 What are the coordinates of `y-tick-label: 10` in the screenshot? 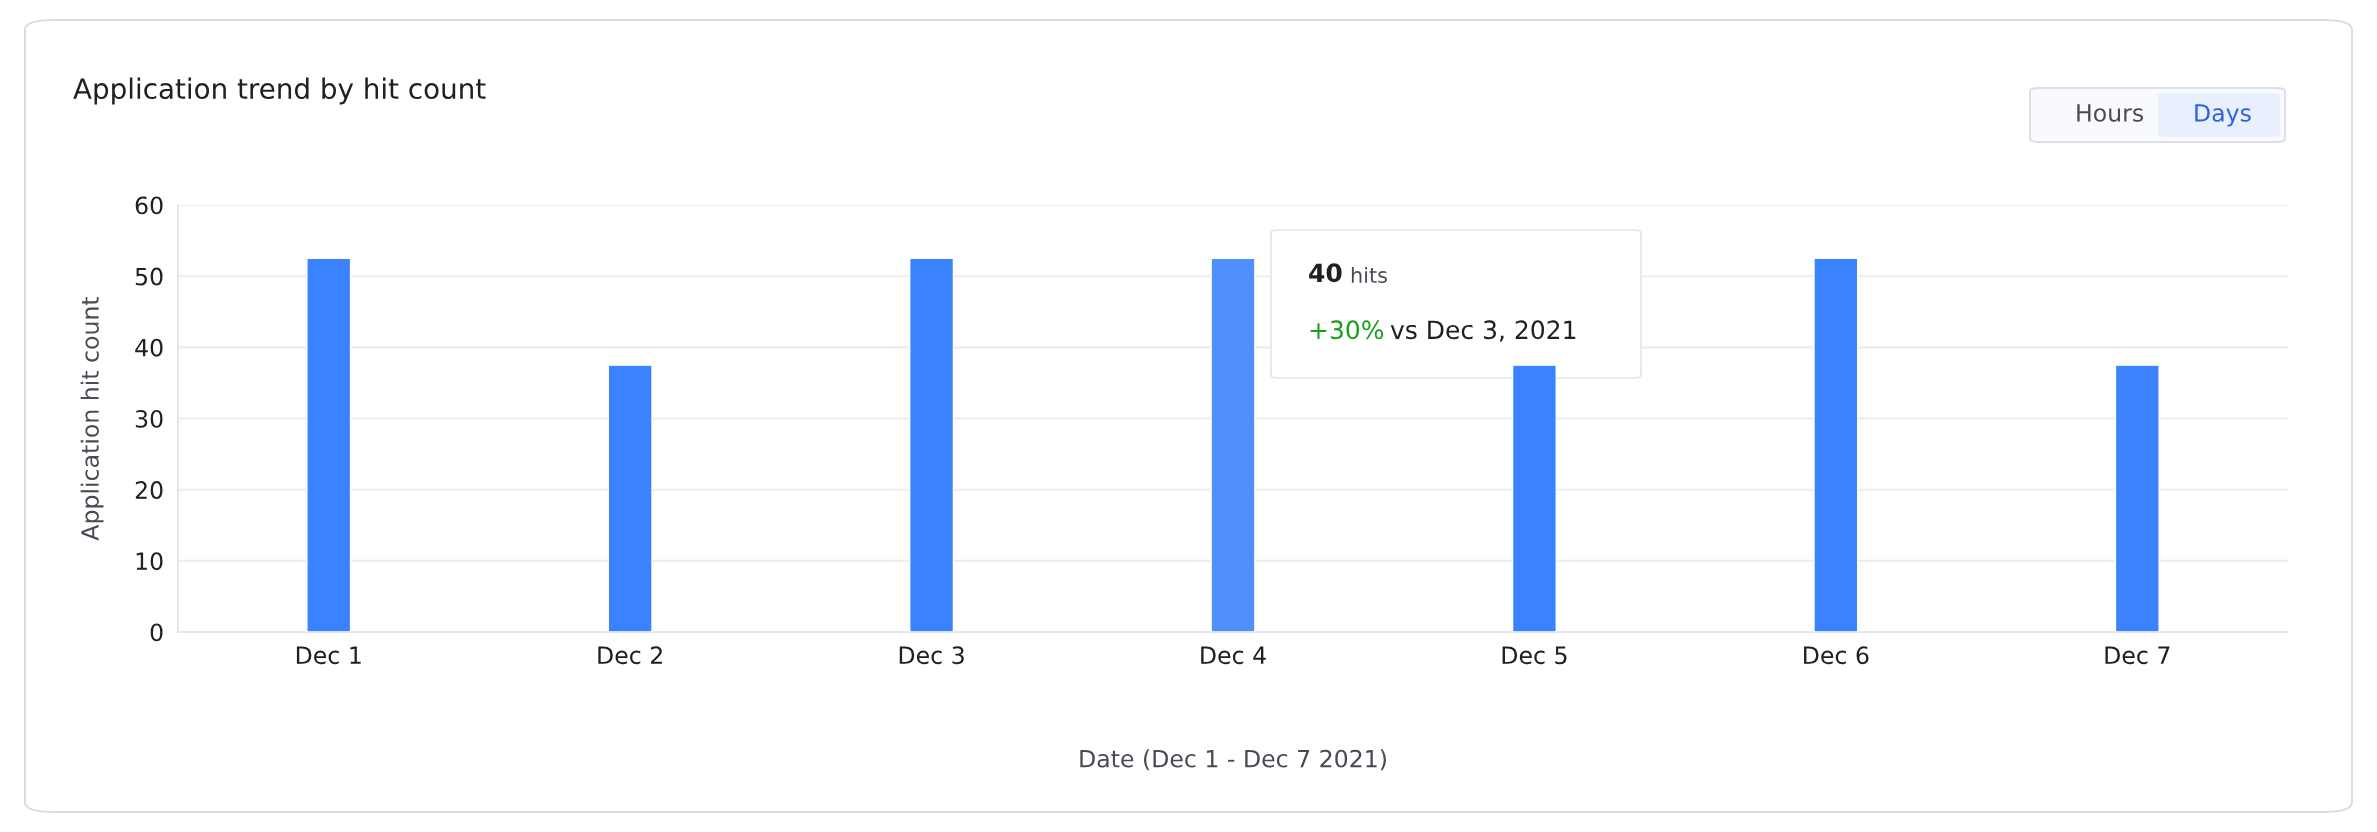 It's located at (149, 561).